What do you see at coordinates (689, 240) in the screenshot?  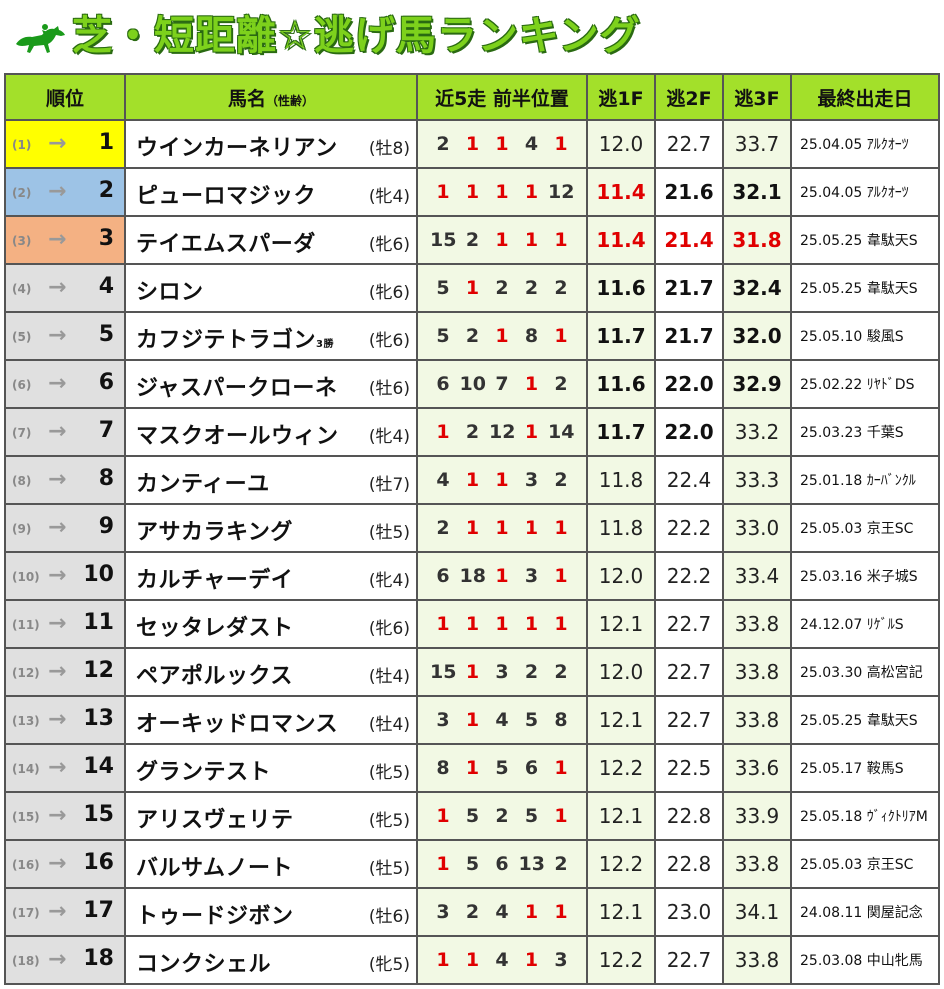 I see `f2-time: 21.4` at bounding box center [689, 240].